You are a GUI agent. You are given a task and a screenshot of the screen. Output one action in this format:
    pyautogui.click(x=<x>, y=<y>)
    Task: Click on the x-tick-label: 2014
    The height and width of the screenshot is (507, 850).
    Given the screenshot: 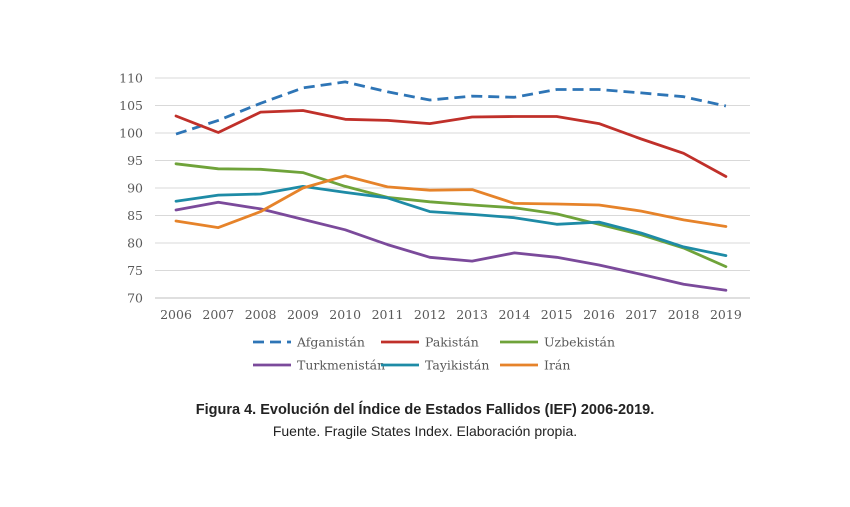 What is the action you would take?
    pyautogui.click(x=514, y=314)
    